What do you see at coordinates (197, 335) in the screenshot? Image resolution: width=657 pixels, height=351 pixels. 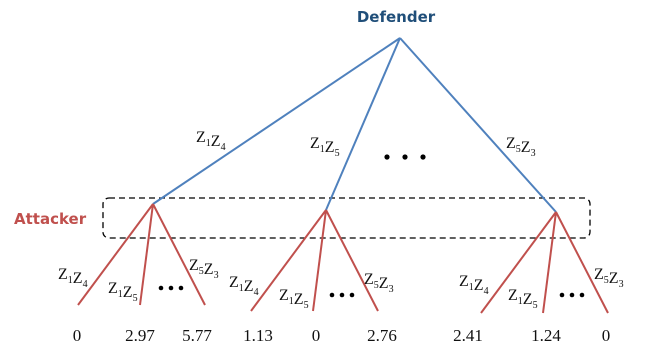 I see `payoff-1-3: 5.77` at bounding box center [197, 335].